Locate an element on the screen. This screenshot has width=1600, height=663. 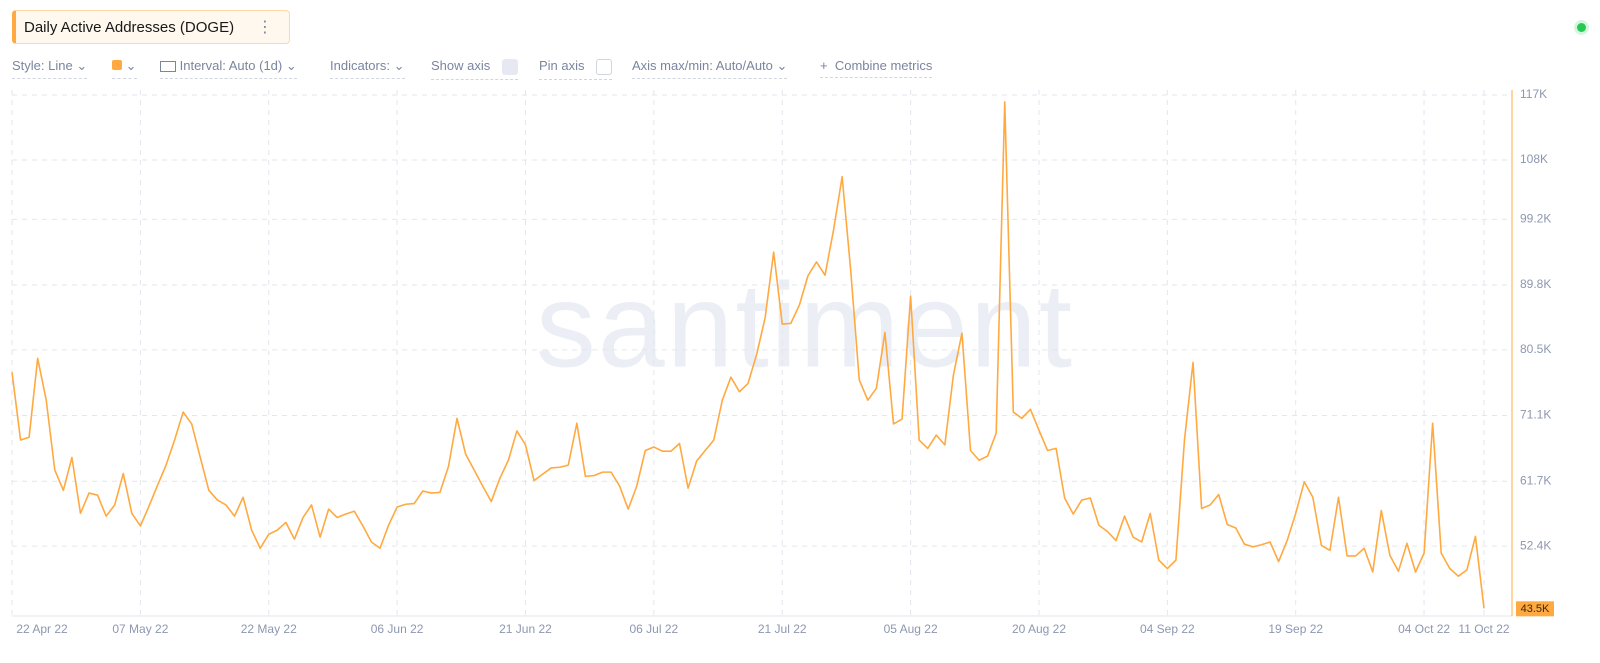
x-tick-label: 22 Apr 22 is located at coordinates (42, 629).